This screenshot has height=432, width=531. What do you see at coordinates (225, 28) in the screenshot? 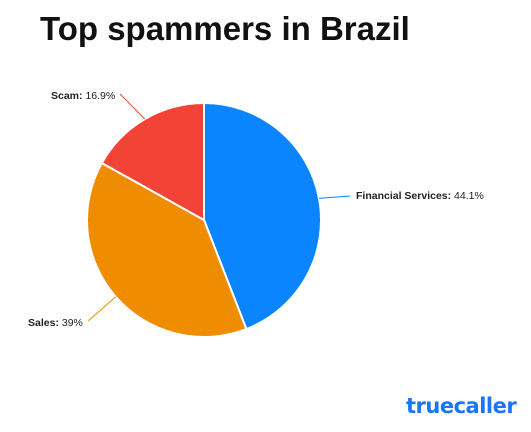
I see `chart-title: Top spammers in Brazil` at bounding box center [225, 28].